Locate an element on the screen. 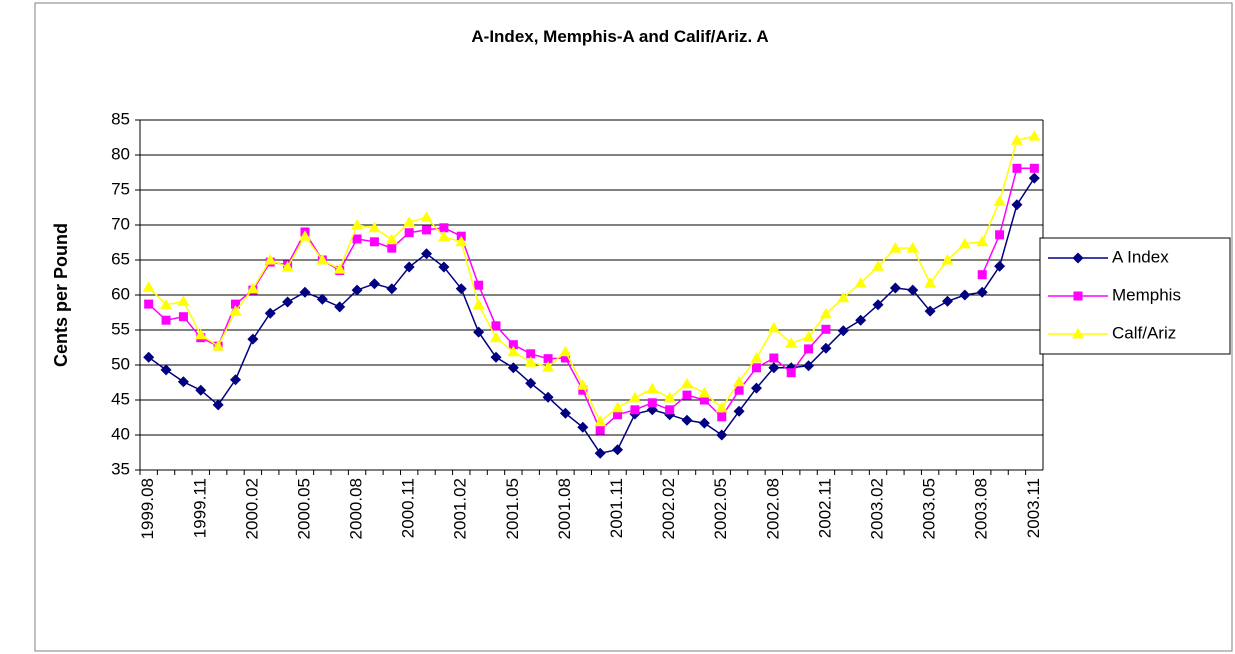 The width and height of the screenshot is (1235, 654). x-tick-label: 2002.02 is located at coordinates (668, 508).